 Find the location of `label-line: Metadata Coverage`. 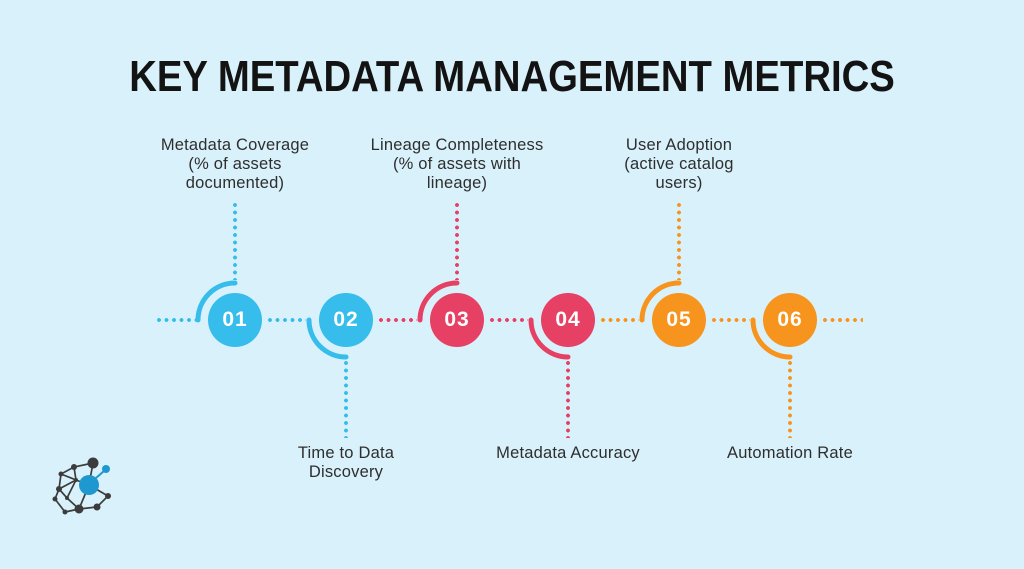

label-line: Metadata Coverage is located at coordinates (235, 145).